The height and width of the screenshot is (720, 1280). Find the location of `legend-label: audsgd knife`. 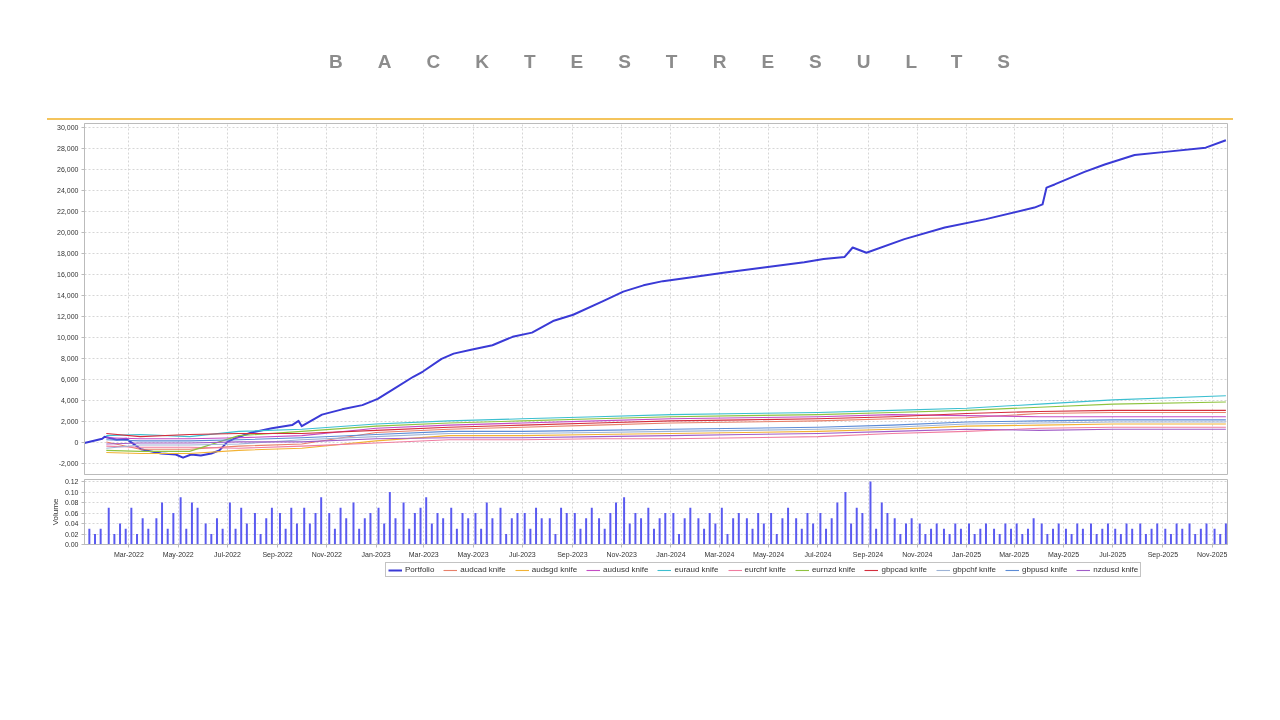

legend-label: audsgd knife is located at coordinates (554, 569).